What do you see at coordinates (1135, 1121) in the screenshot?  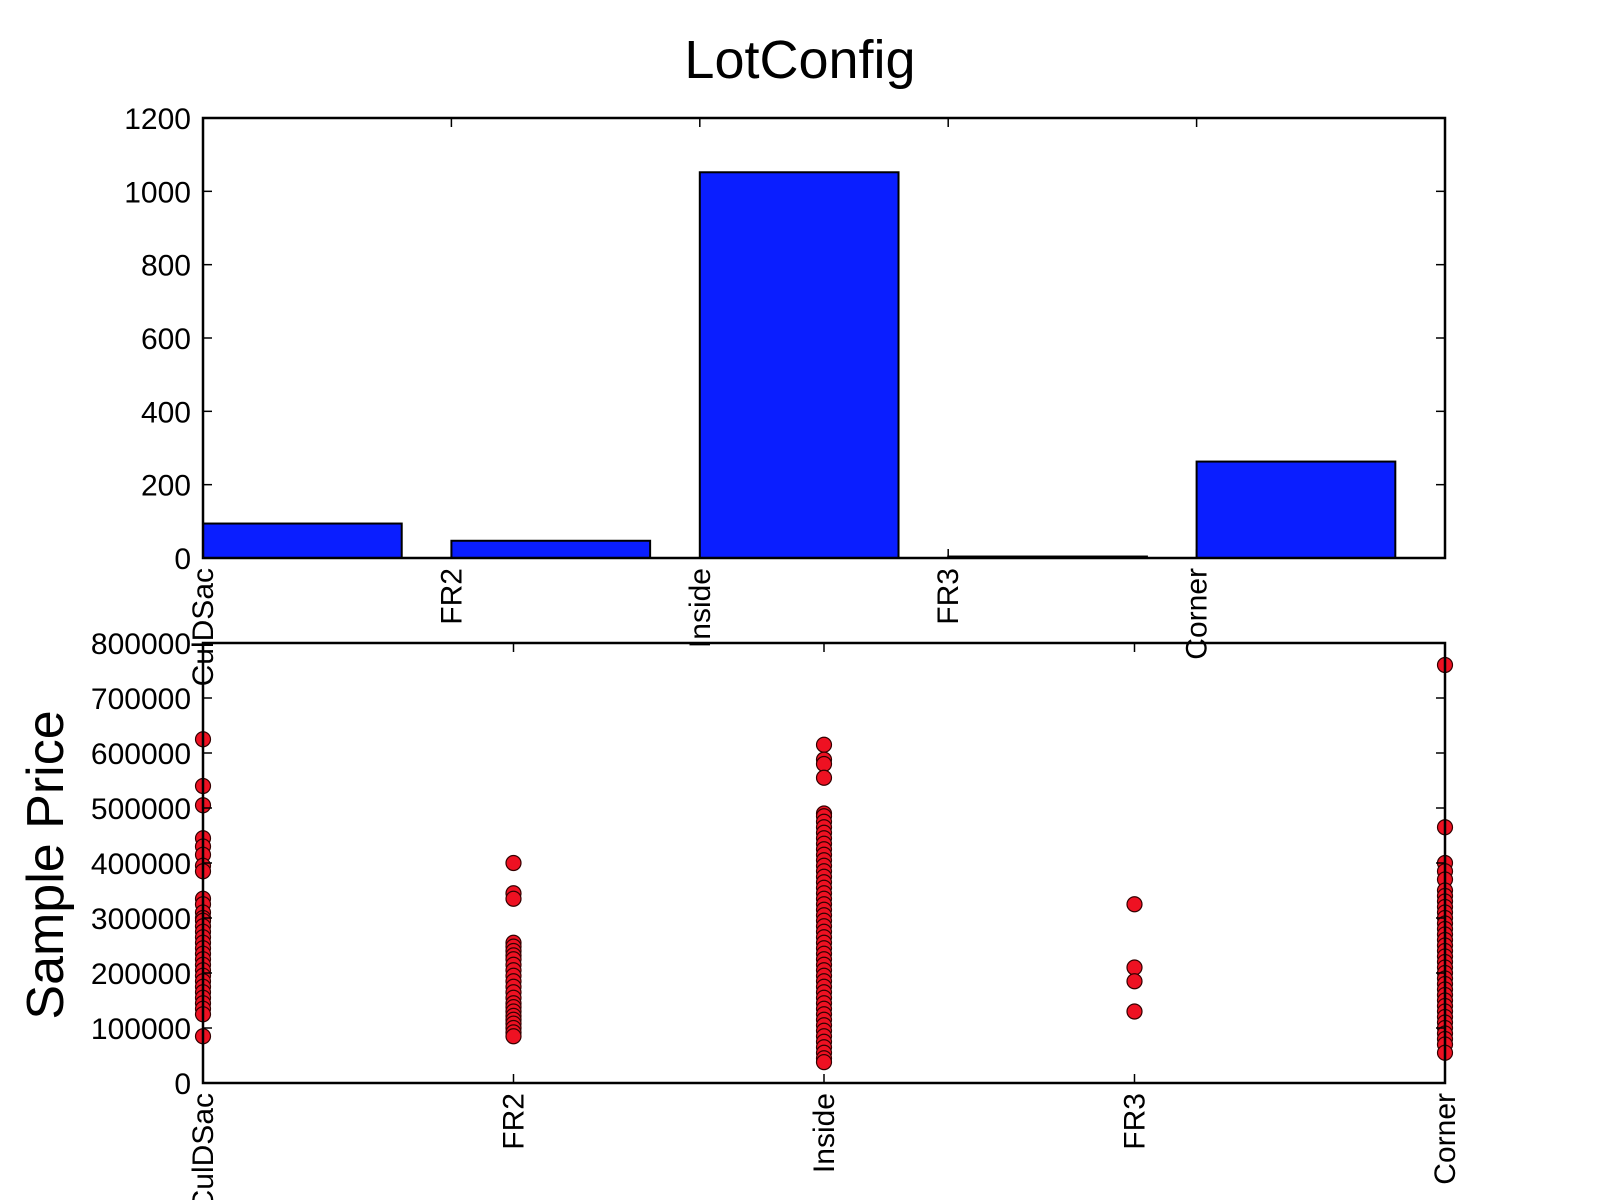 I see `scatter-x-tick-label: FR3` at bounding box center [1135, 1121].